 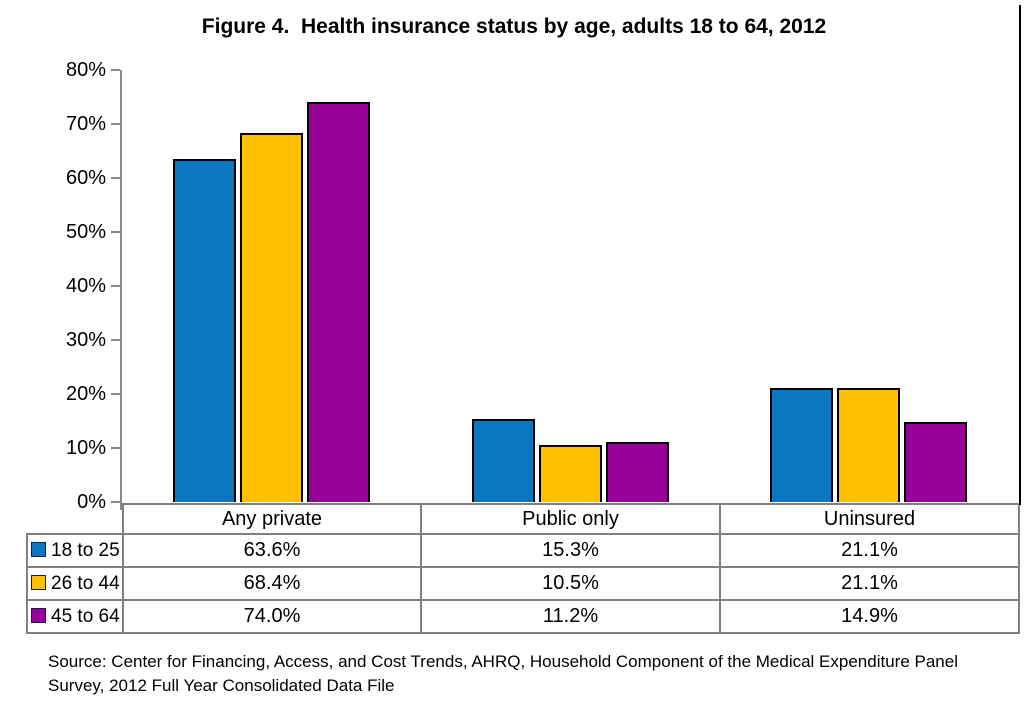 I want to click on y-tick-label: 70%, so click(x=85, y=124).